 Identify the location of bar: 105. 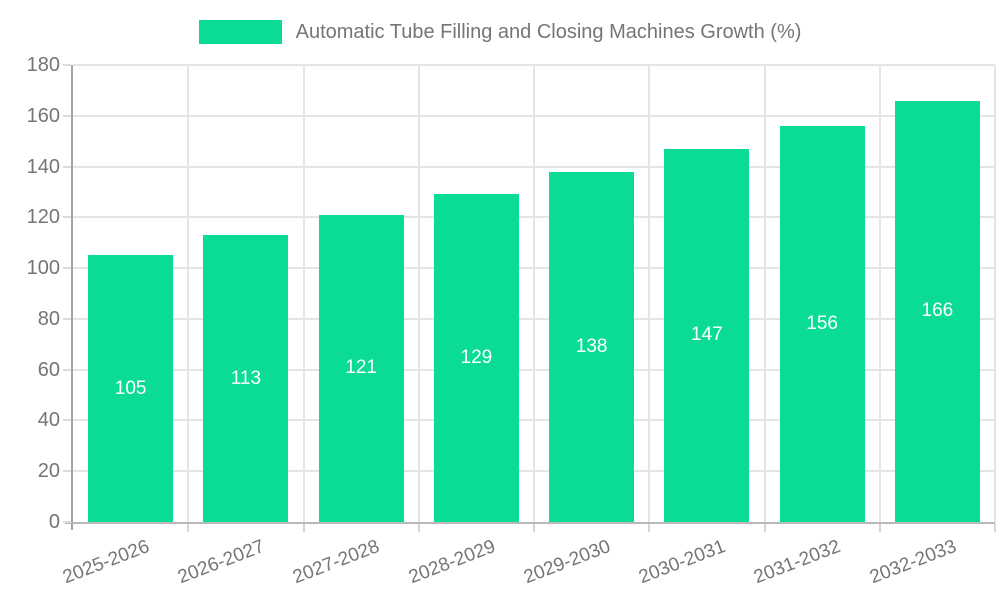
(131, 388).